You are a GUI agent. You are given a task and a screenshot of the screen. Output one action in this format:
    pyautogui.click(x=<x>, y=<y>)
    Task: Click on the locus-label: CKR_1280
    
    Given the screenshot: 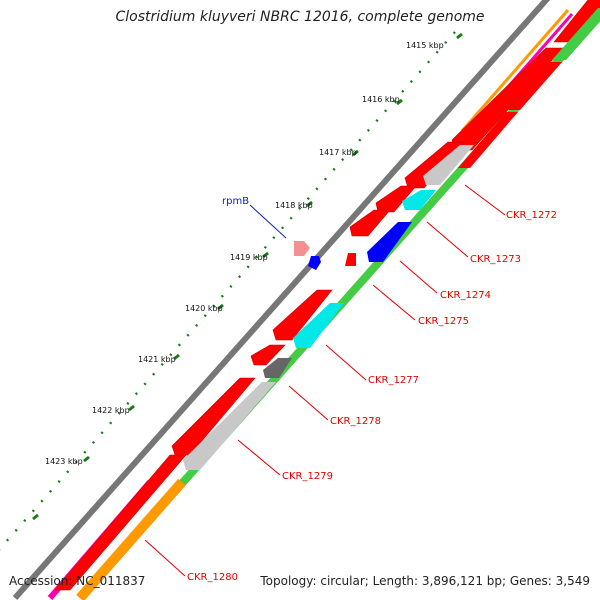 What is the action you would take?
    pyautogui.click(x=212, y=577)
    